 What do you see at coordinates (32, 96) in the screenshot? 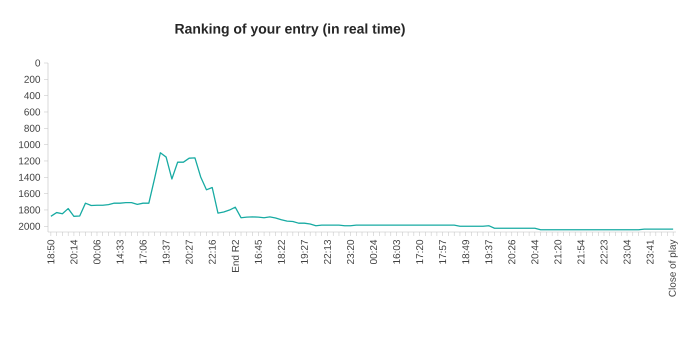
I see `y-tick-label: 400` at bounding box center [32, 96].